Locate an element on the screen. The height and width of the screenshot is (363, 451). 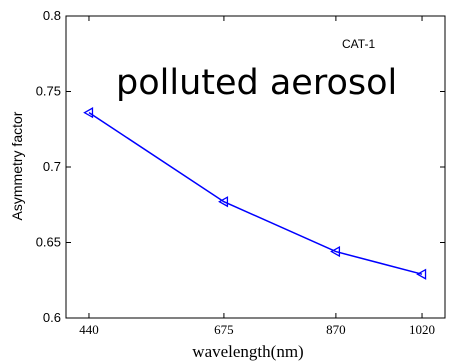
chart-title: polluted aerosol is located at coordinates (256, 83).